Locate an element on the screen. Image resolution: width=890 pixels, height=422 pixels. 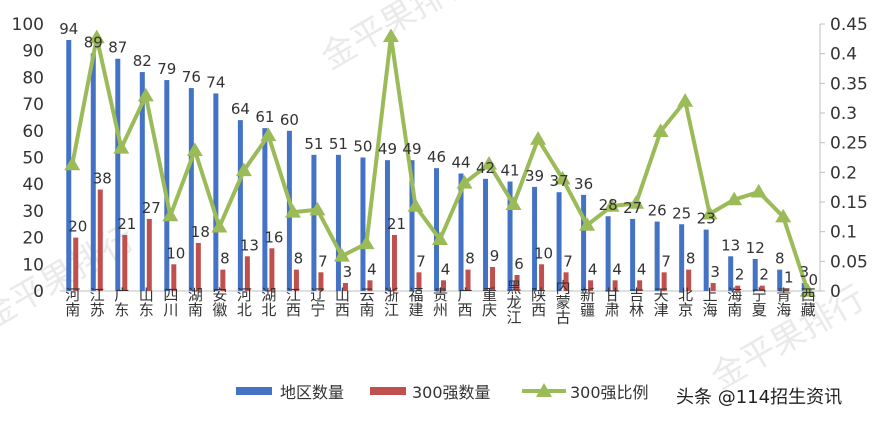
label-top300-count-17: 9 is located at coordinates (495, 256).